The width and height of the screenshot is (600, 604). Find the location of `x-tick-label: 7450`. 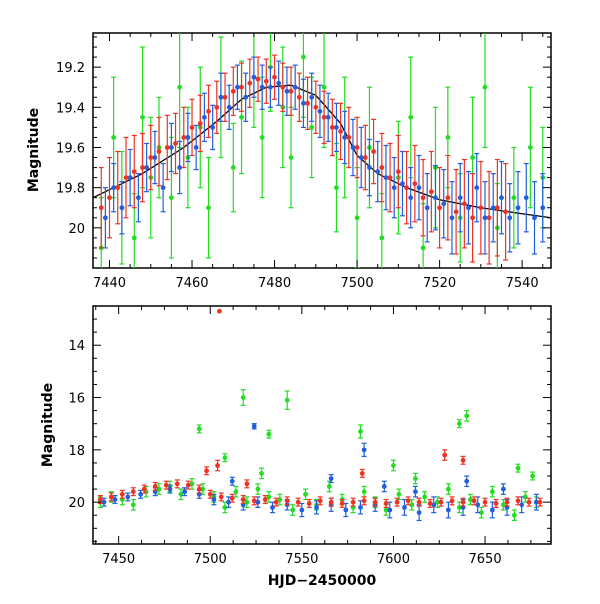

x-tick-label: 7450 is located at coordinates (118, 559).